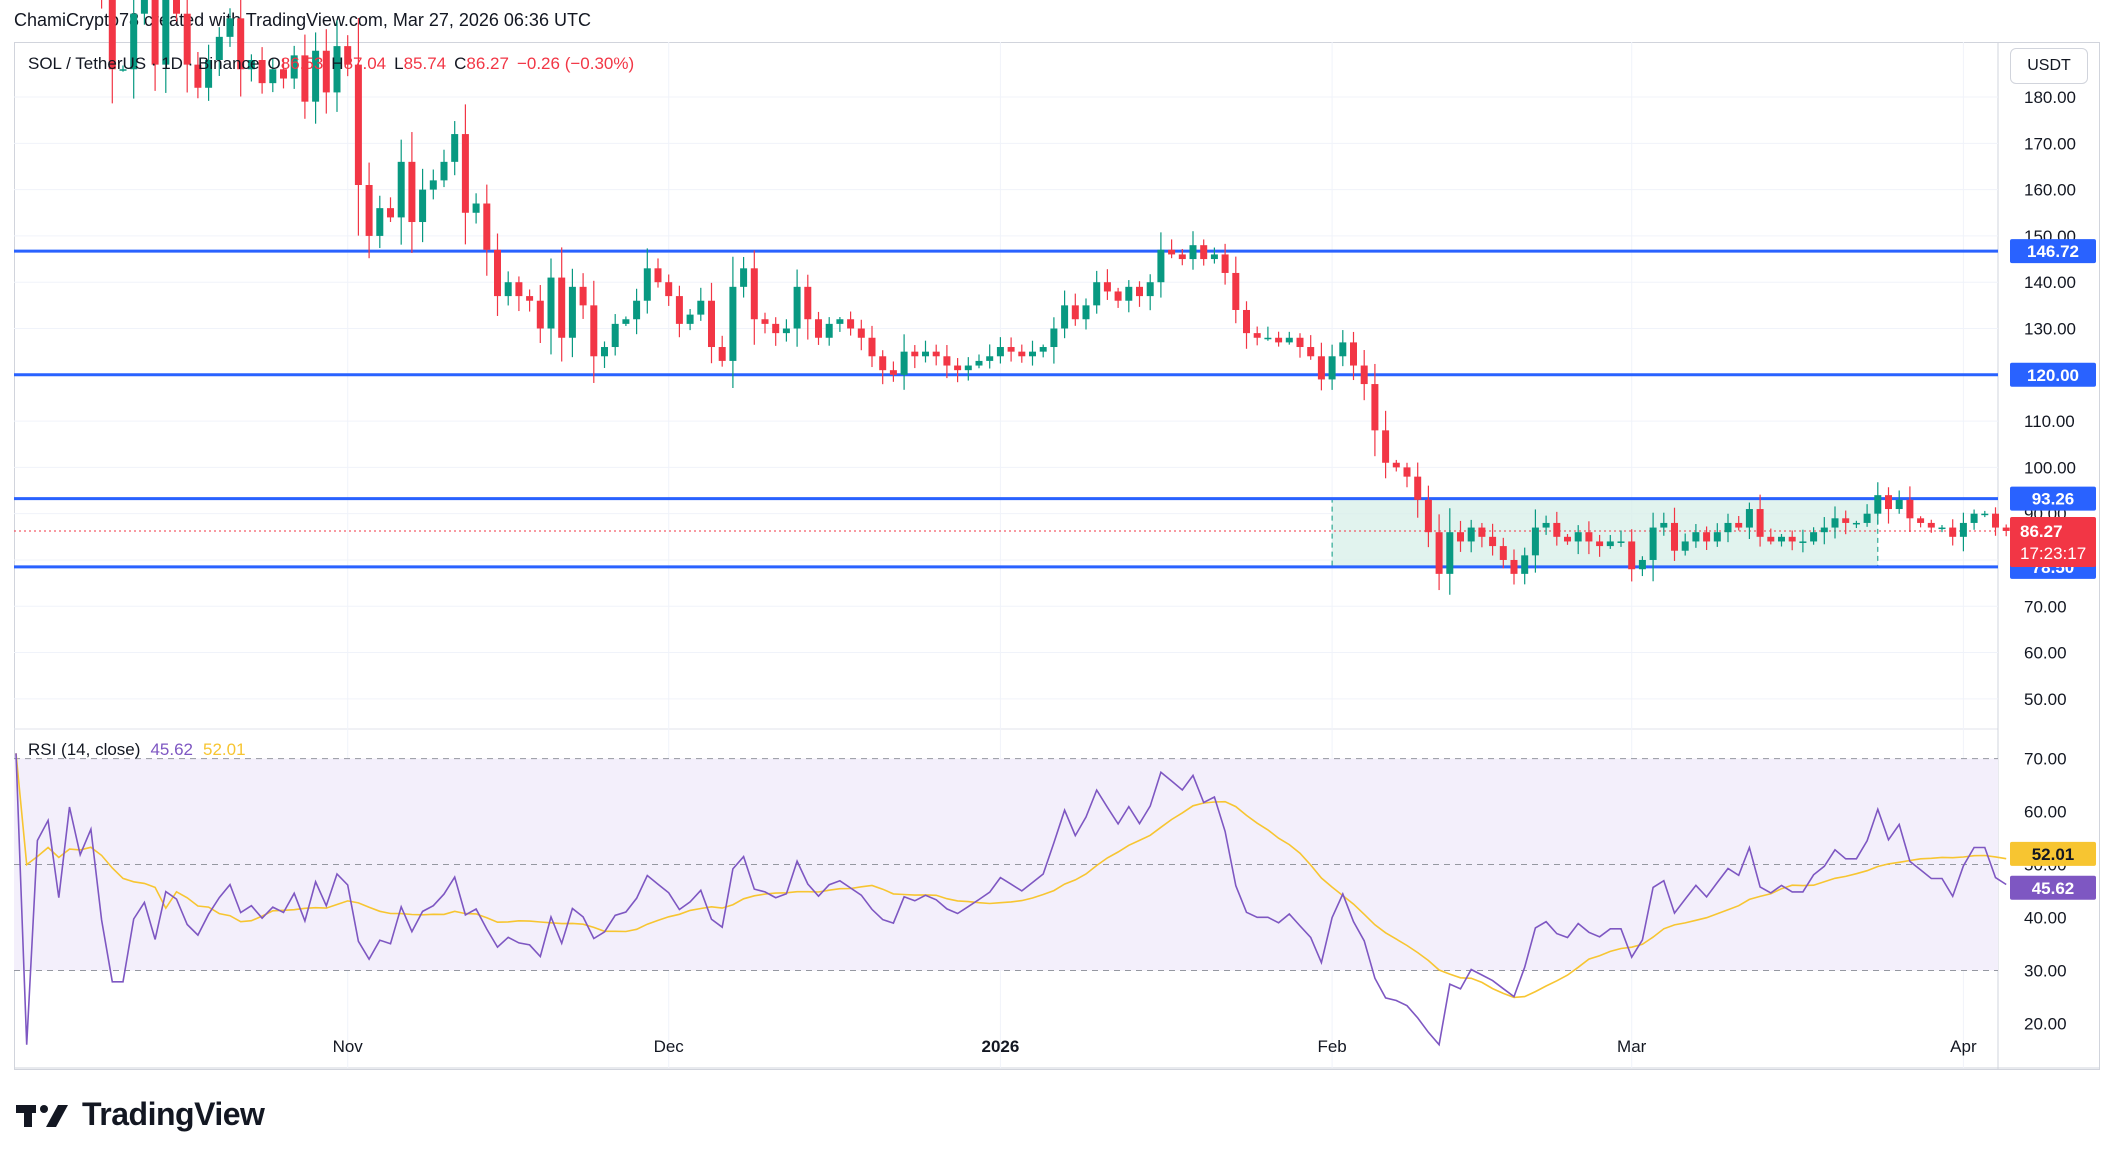  Describe the element at coordinates (2045, 971) in the screenshot. I see `rsi-tick-label: 30.00` at that location.